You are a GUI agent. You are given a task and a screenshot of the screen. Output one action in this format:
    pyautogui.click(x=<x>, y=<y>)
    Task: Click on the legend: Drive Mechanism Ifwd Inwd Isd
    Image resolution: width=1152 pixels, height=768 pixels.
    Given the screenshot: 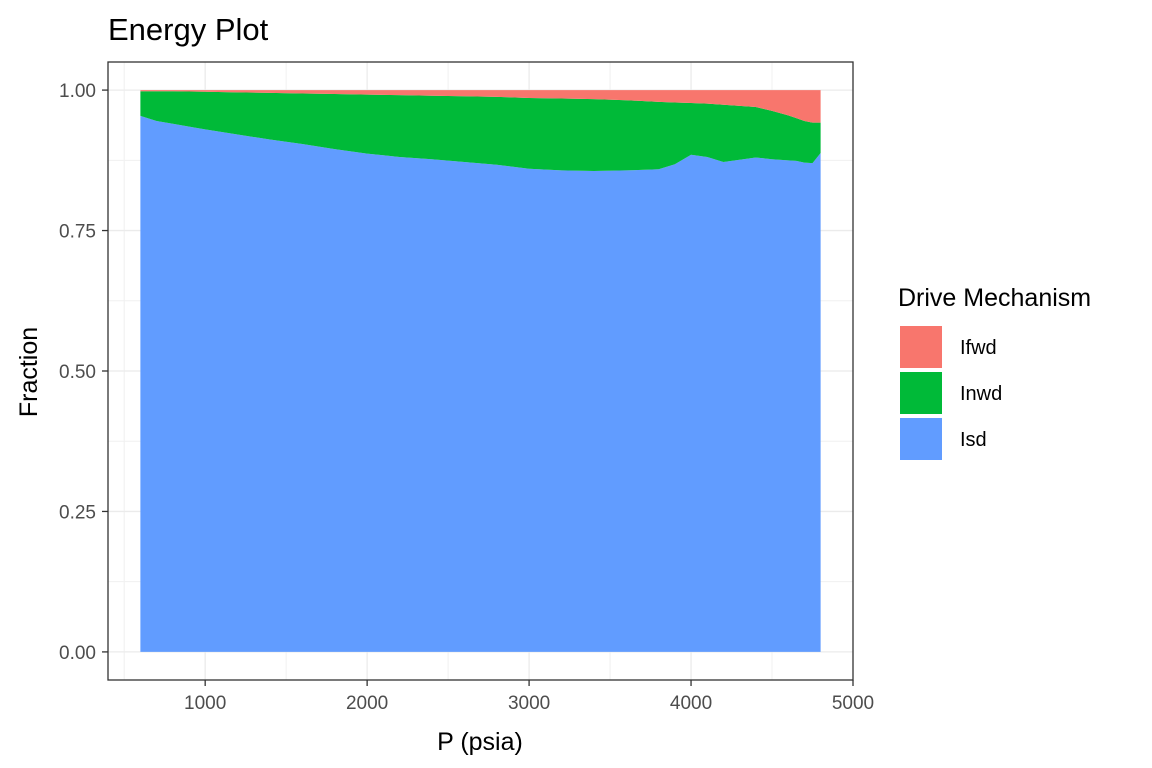 What is the action you would take?
    pyautogui.click(x=994, y=372)
    